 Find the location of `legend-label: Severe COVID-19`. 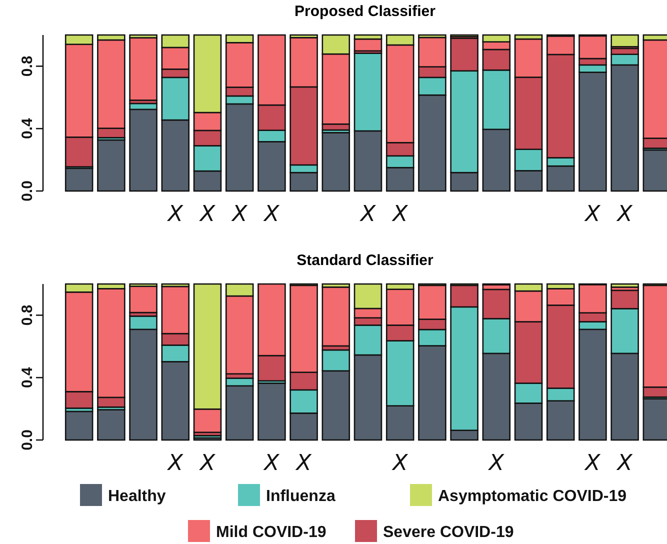

legend-label: Severe COVID-19 is located at coordinates (448, 532).